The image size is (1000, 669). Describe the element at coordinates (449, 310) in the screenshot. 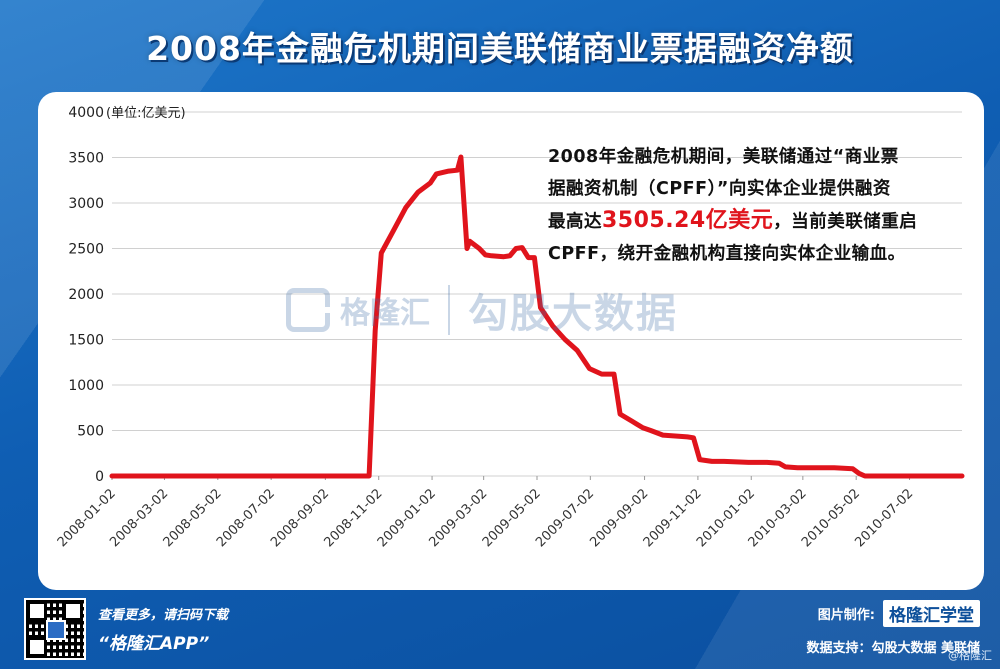

I see `watermark-divider` at that location.